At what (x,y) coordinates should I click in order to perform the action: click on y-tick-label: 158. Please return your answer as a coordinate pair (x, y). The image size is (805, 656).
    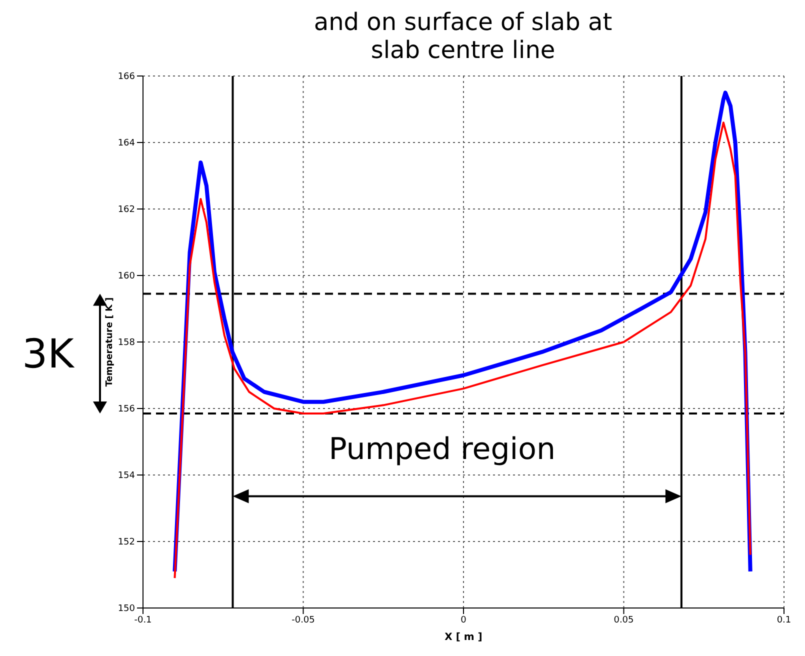
    Looking at the image, I should click on (127, 343).